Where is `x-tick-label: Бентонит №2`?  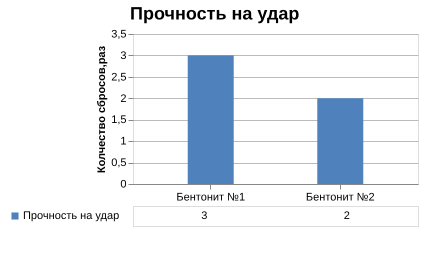
x-tick-label: Бентонит №2 is located at coordinates (340, 198).